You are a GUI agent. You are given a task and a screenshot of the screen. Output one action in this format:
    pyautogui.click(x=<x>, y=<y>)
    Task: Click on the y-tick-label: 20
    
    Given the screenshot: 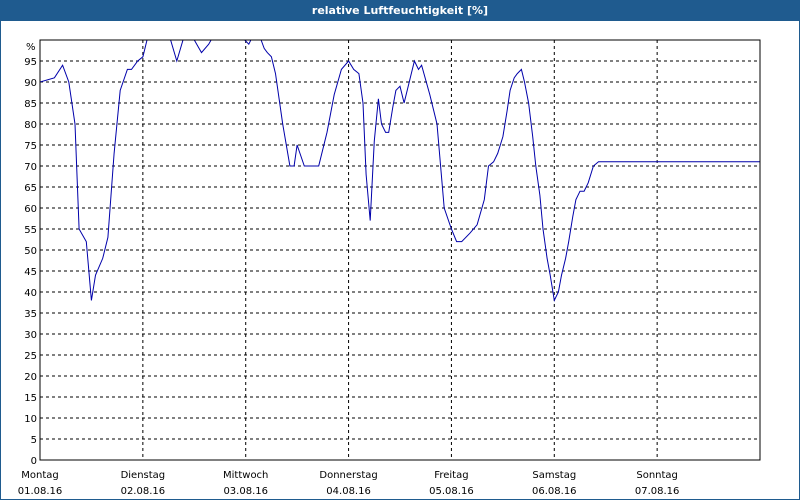 What is the action you would take?
    pyautogui.click(x=30, y=377)
    